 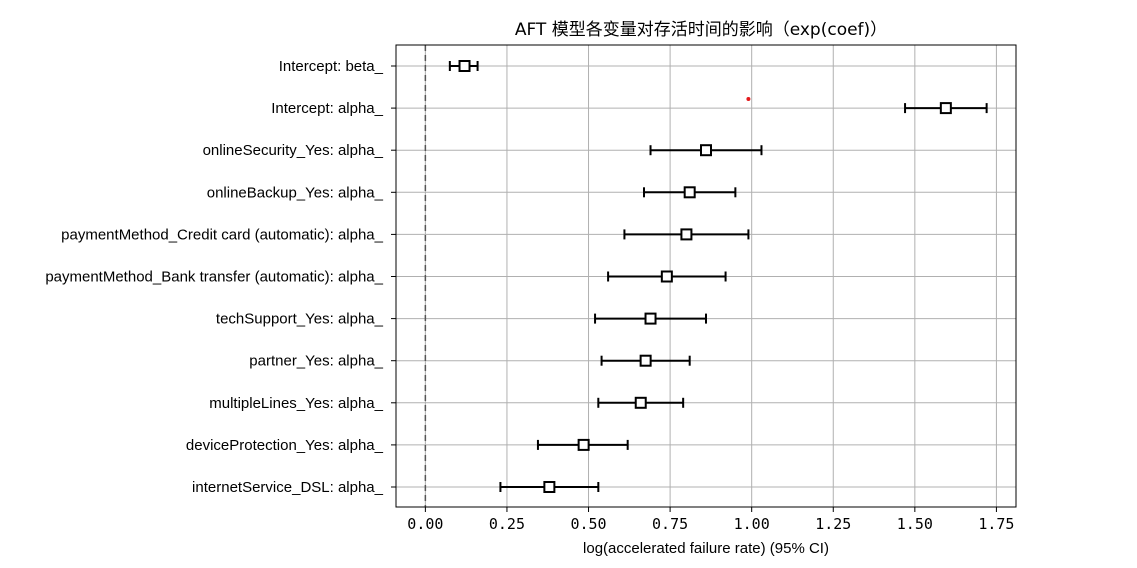 What do you see at coordinates (701, 30) in the screenshot?
I see `chart-title: AFT 模型各变量对存活时间的影响（exp(coef)）` at bounding box center [701, 30].